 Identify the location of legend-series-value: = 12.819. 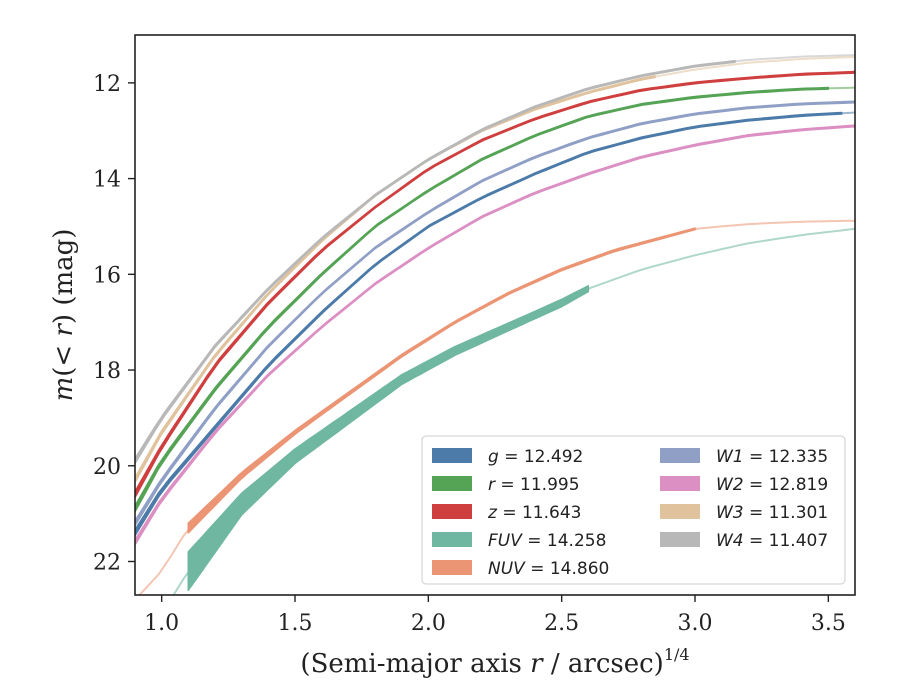
(786, 485).